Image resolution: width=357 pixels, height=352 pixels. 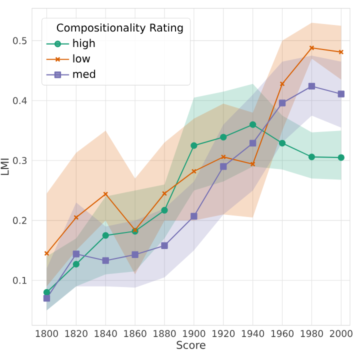 What do you see at coordinates (253, 334) in the screenshot?
I see `x-tick-label: 1940` at bounding box center [253, 334].